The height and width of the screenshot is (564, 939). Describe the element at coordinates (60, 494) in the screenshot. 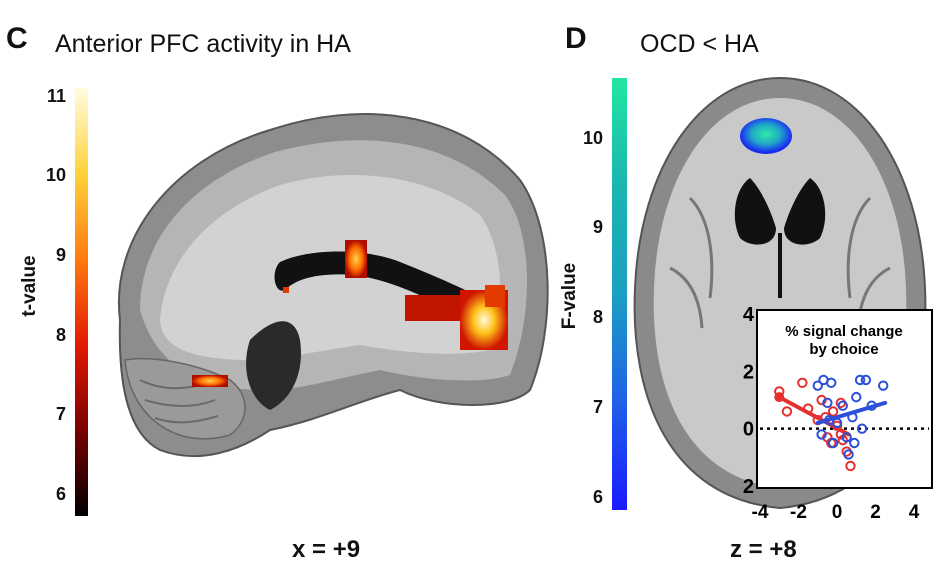

I see `colorbar-c-tick: 6` at that location.